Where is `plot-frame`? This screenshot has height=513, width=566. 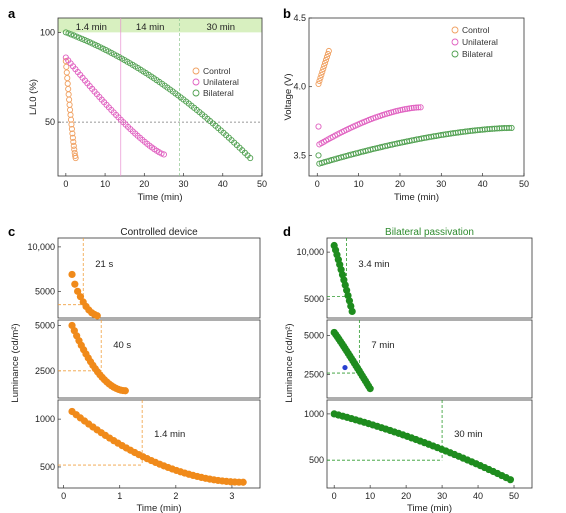 plot-frame is located at coordinates (160, 97).